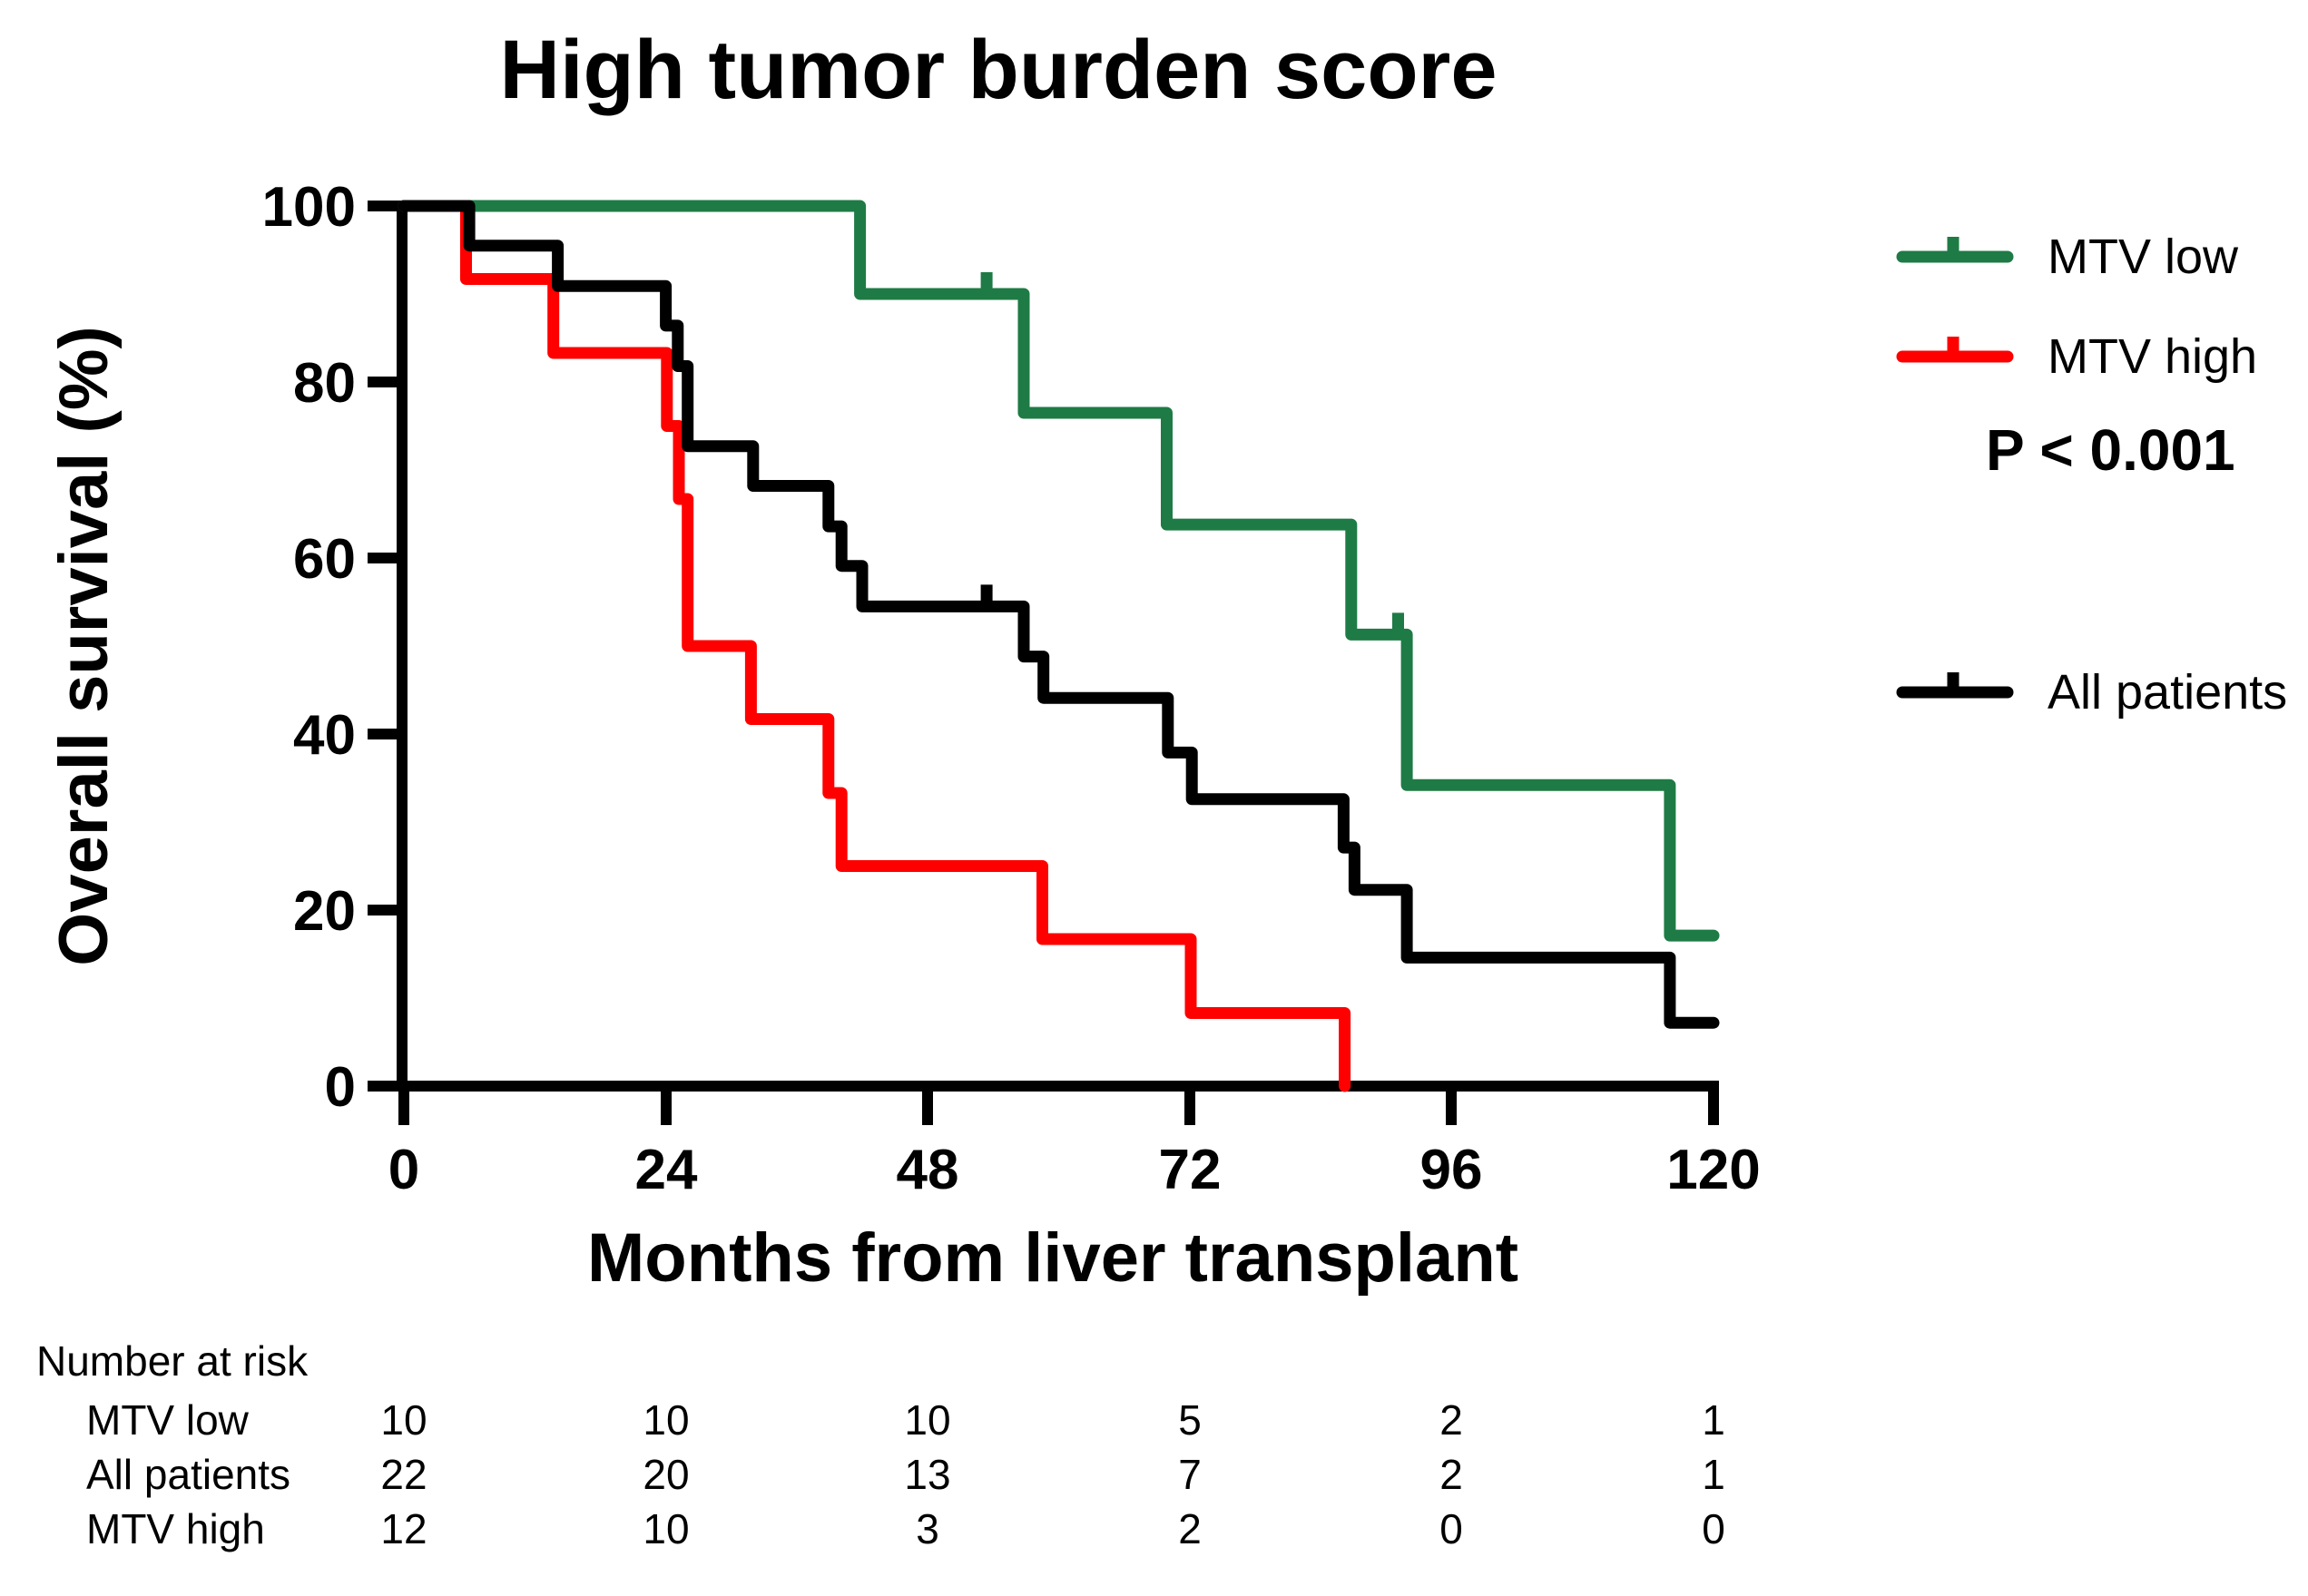 This screenshot has height=1596, width=2308. Describe the element at coordinates (2143, 257) in the screenshot. I see `legend-label-mtv-low: MTV low` at that location.